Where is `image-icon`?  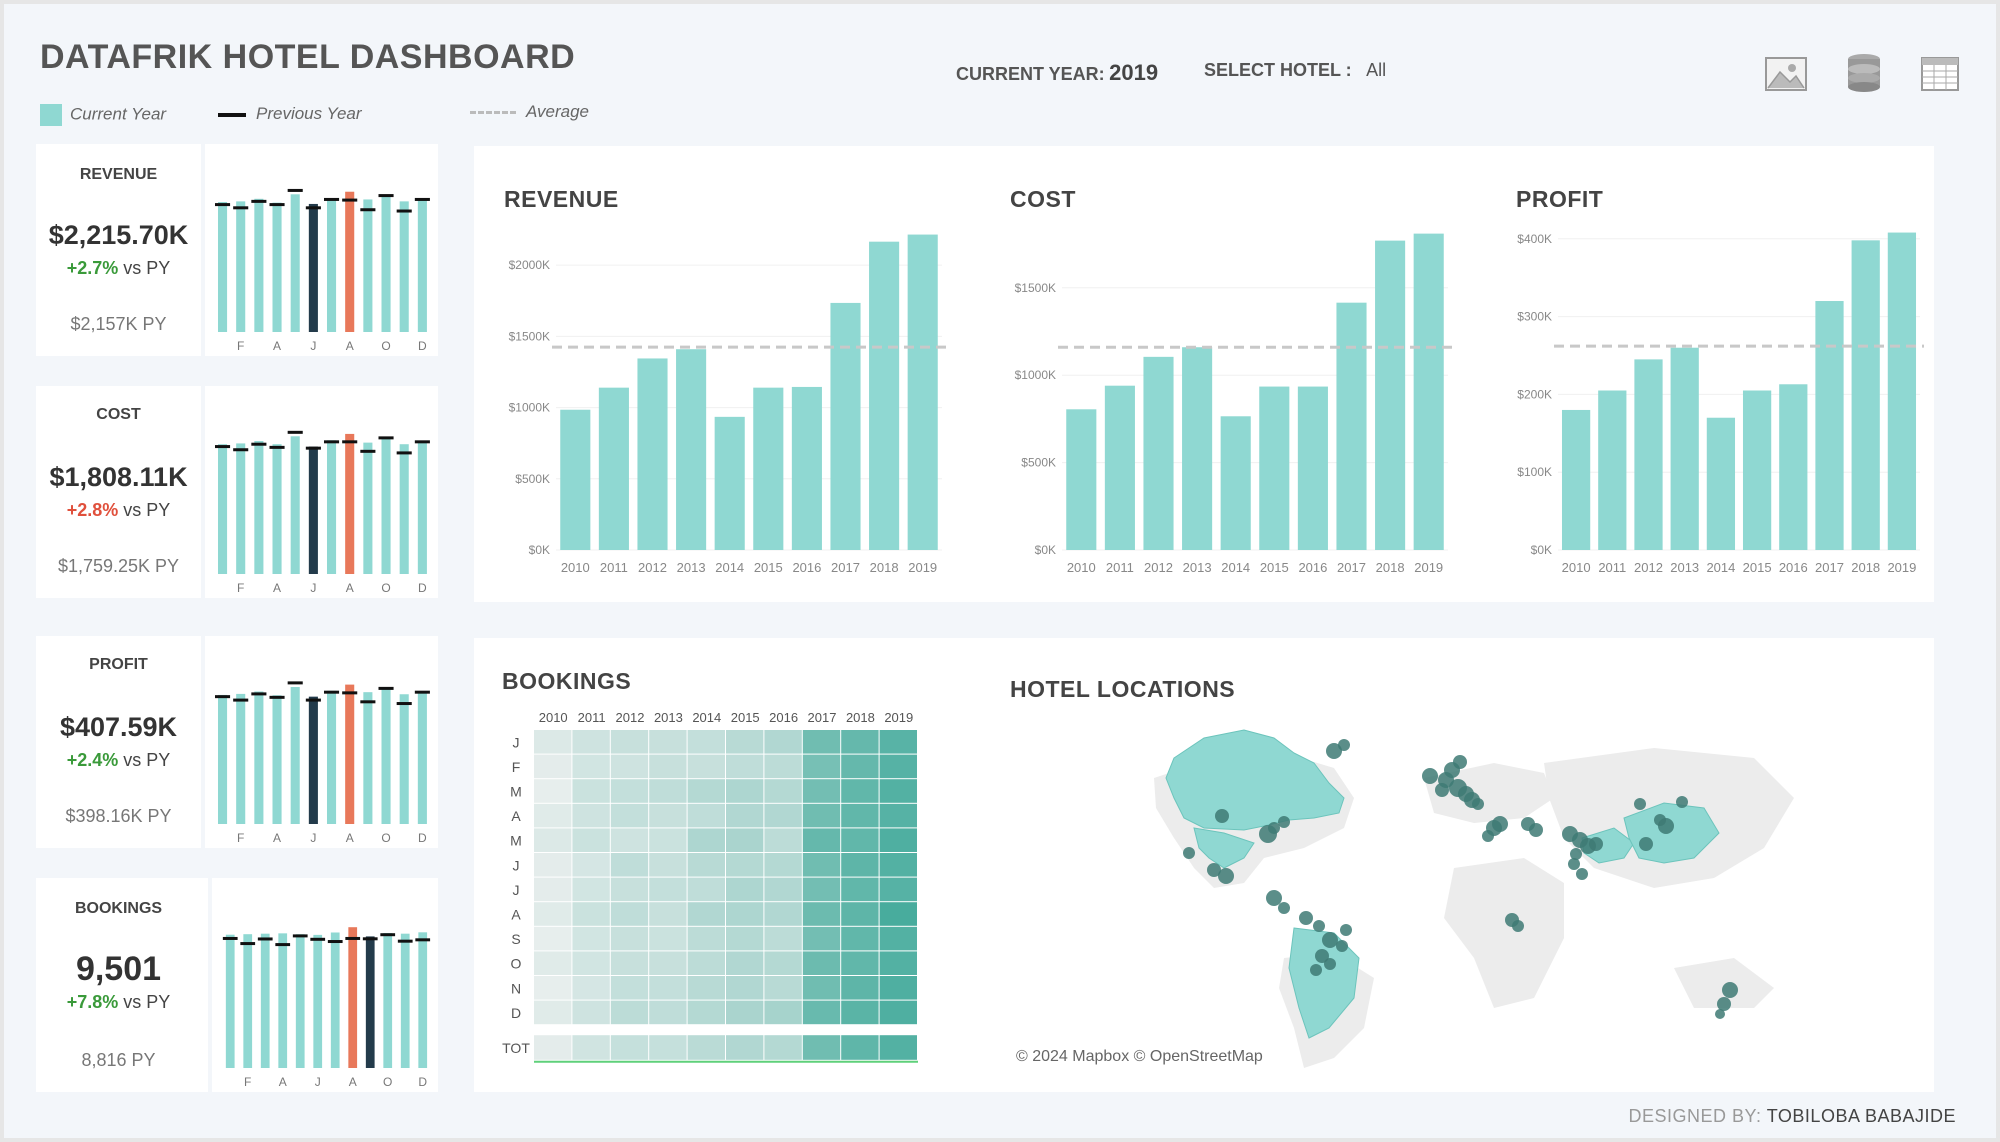 image-icon is located at coordinates (1786, 74).